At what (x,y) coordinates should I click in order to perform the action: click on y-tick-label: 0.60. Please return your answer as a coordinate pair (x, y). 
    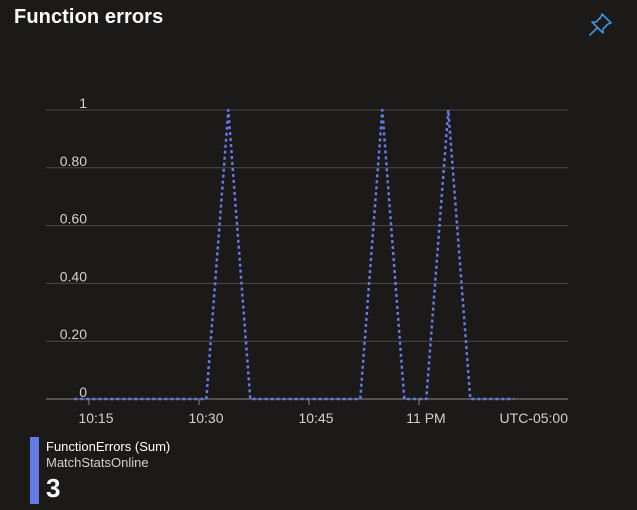
    Looking at the image, I should click on (73, 219).